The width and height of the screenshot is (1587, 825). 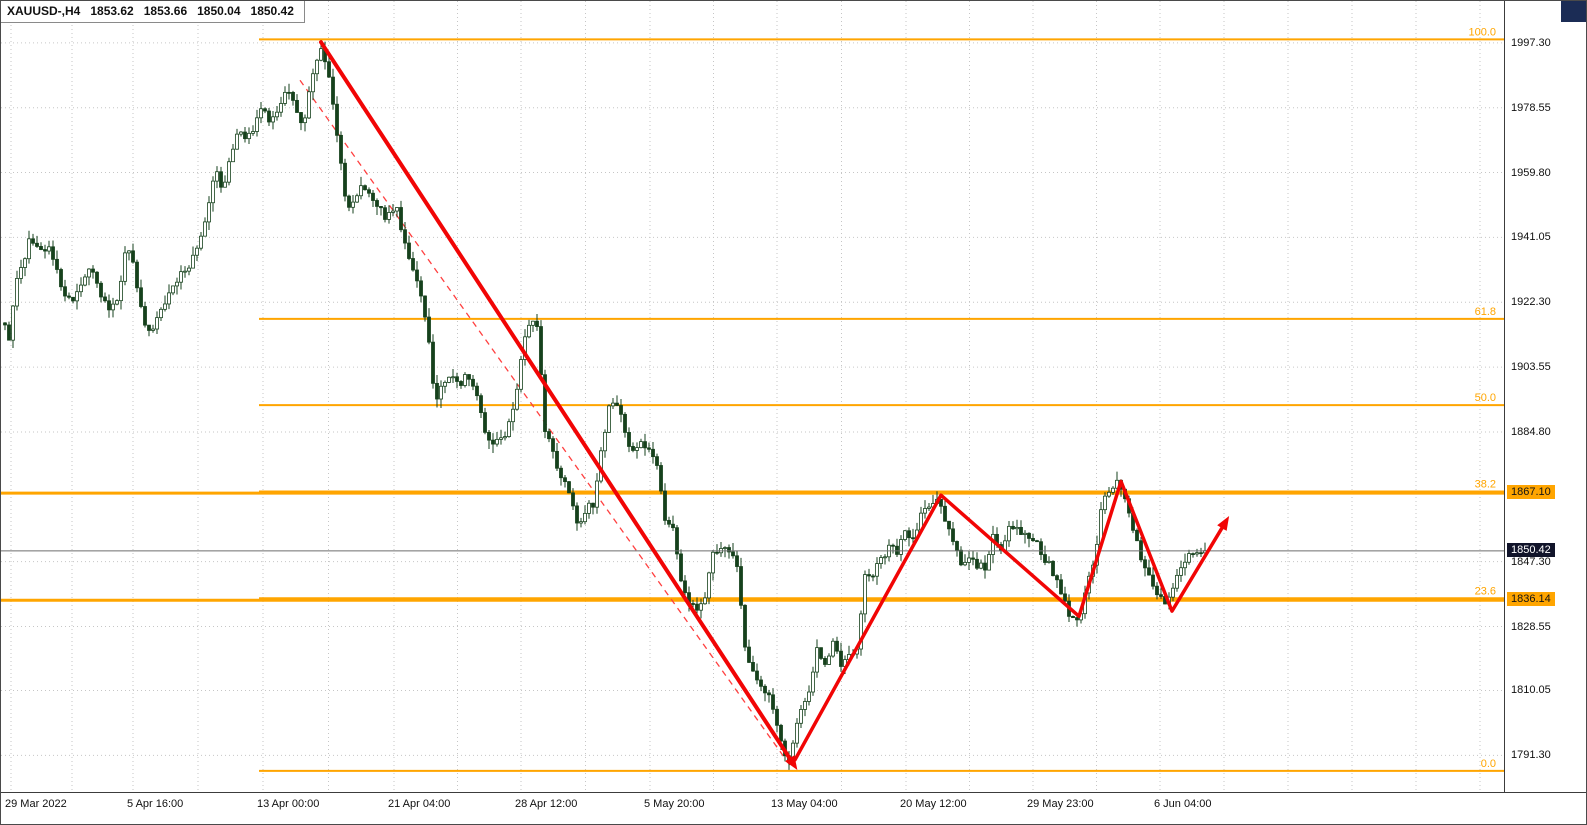 I want to click on recovery-zigzag-arrow, so click(x=1010, y=620).